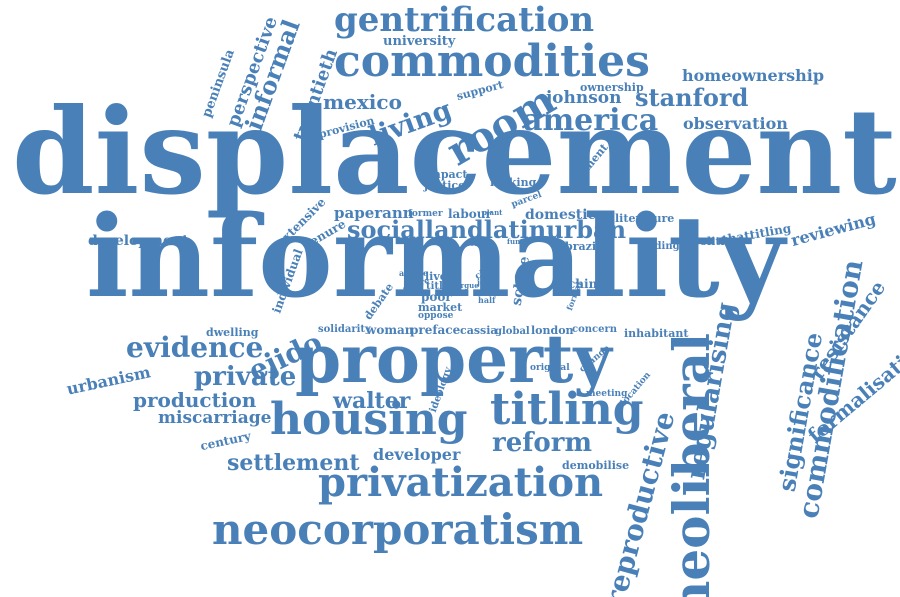 The height and width of the screenshot is (597, 900). What do you see at coordinates (445, 185) in the screenshot?
I see `word-justice: justice` at bounding box center [445, 185].